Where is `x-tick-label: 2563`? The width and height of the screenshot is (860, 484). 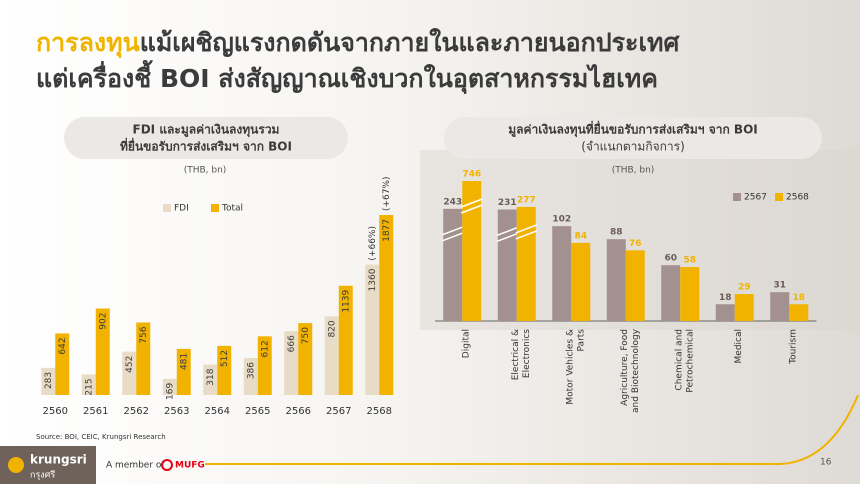
x-tick-label: 2563 is located at coordinates (176, 411).